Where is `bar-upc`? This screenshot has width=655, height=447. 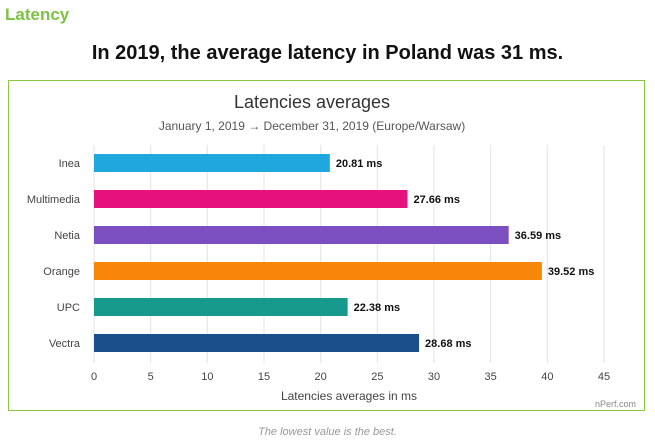
bar-upc is located at coordinates (221, 307).